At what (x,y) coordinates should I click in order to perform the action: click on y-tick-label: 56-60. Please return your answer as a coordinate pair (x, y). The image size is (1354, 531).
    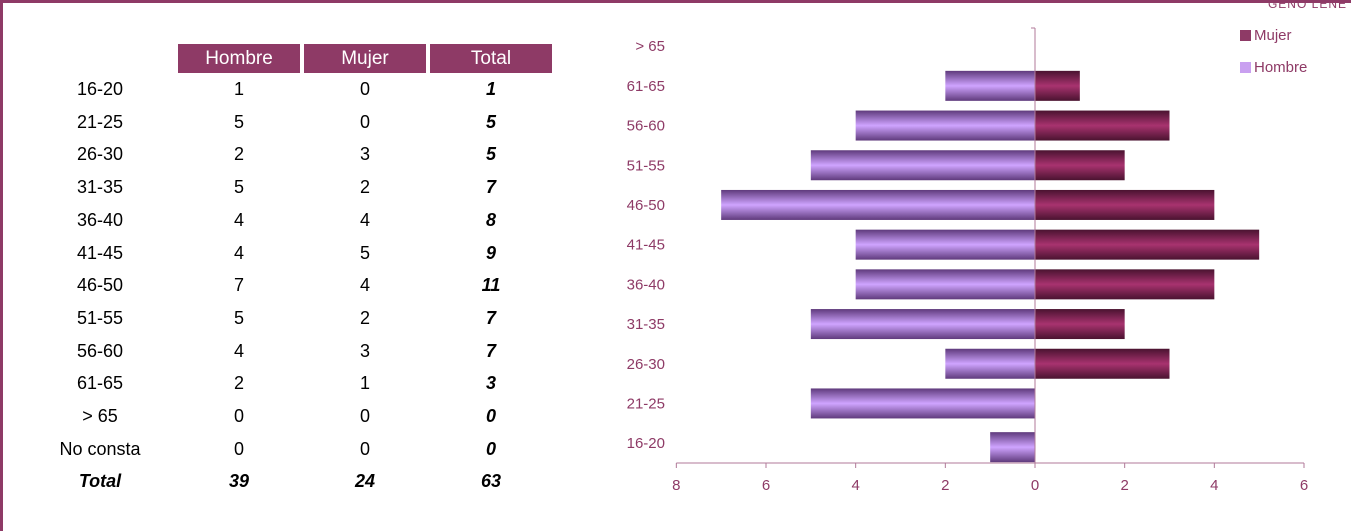
    Looking at the image, I should click on (646, 126).